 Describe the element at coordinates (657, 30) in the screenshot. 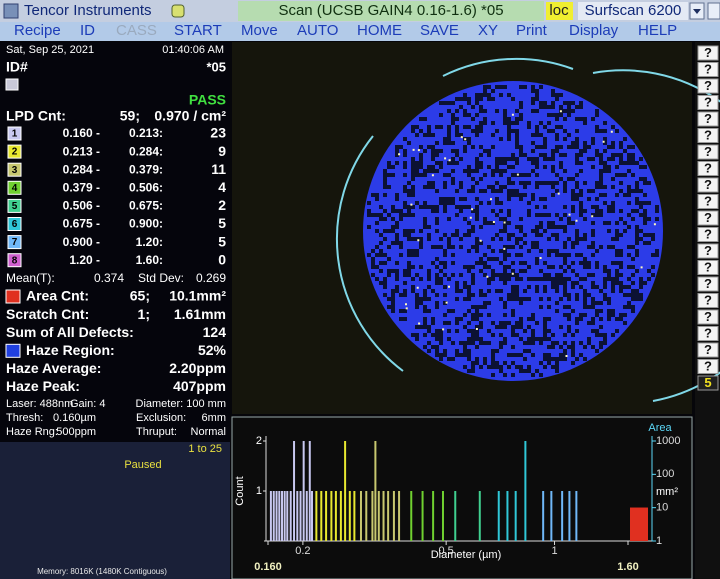

I see `menu-item: HELP` at that location.